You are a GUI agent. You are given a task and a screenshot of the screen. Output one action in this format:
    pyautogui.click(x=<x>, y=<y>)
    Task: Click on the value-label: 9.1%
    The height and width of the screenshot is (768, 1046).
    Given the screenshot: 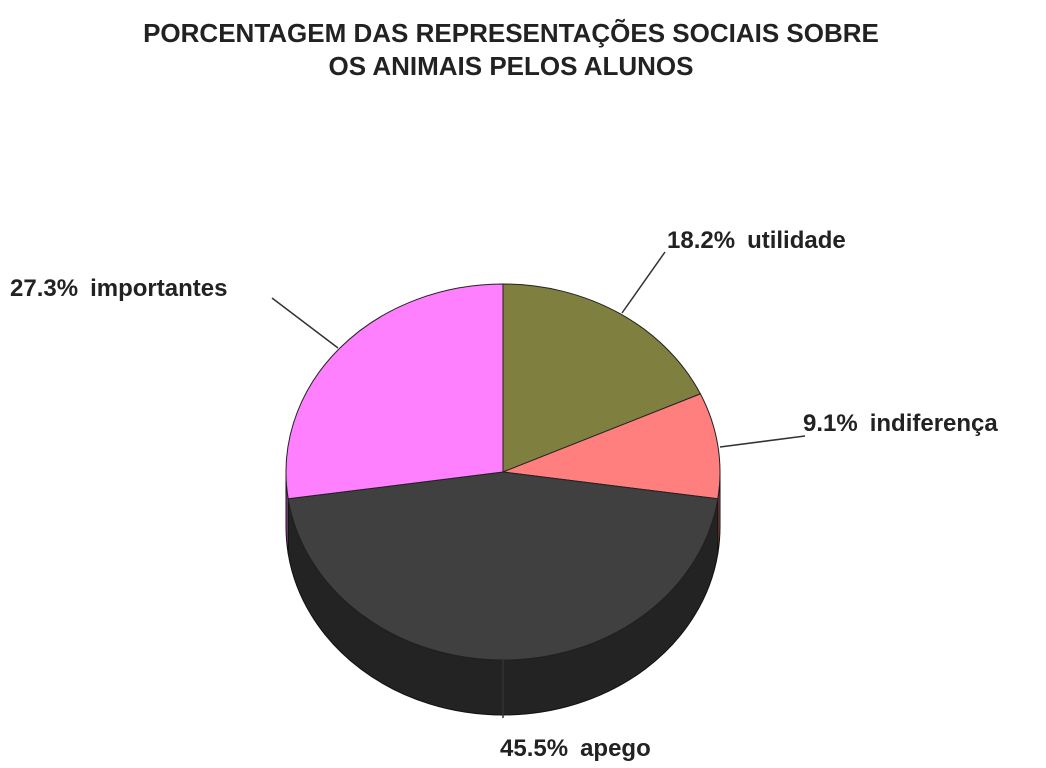 What is the action you would take?
    pyautogui.click(x=830, y=423)
    